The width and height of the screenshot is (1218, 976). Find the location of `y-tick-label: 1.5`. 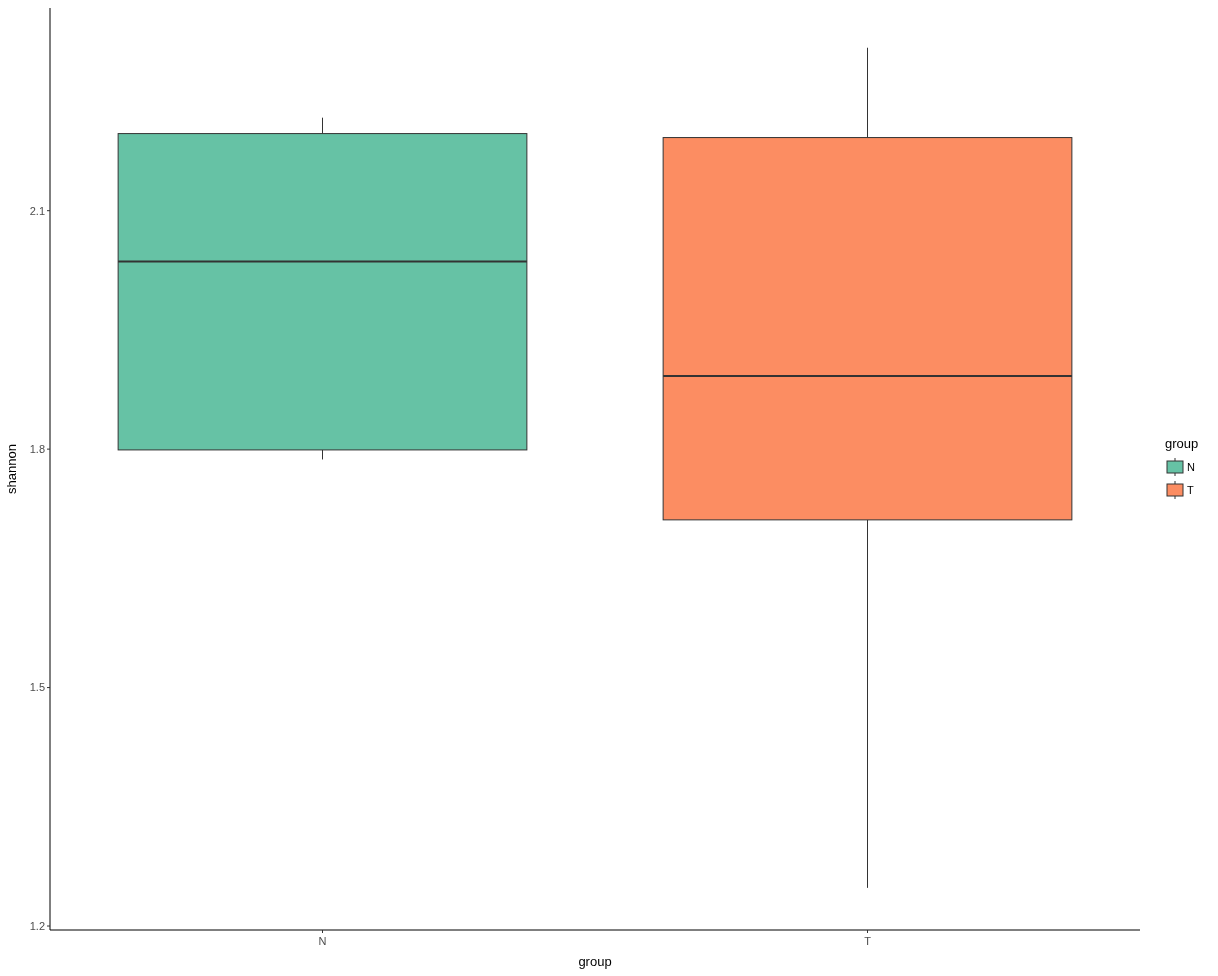

y-tick-label: 1.5 is located at coordinates (37, 687).